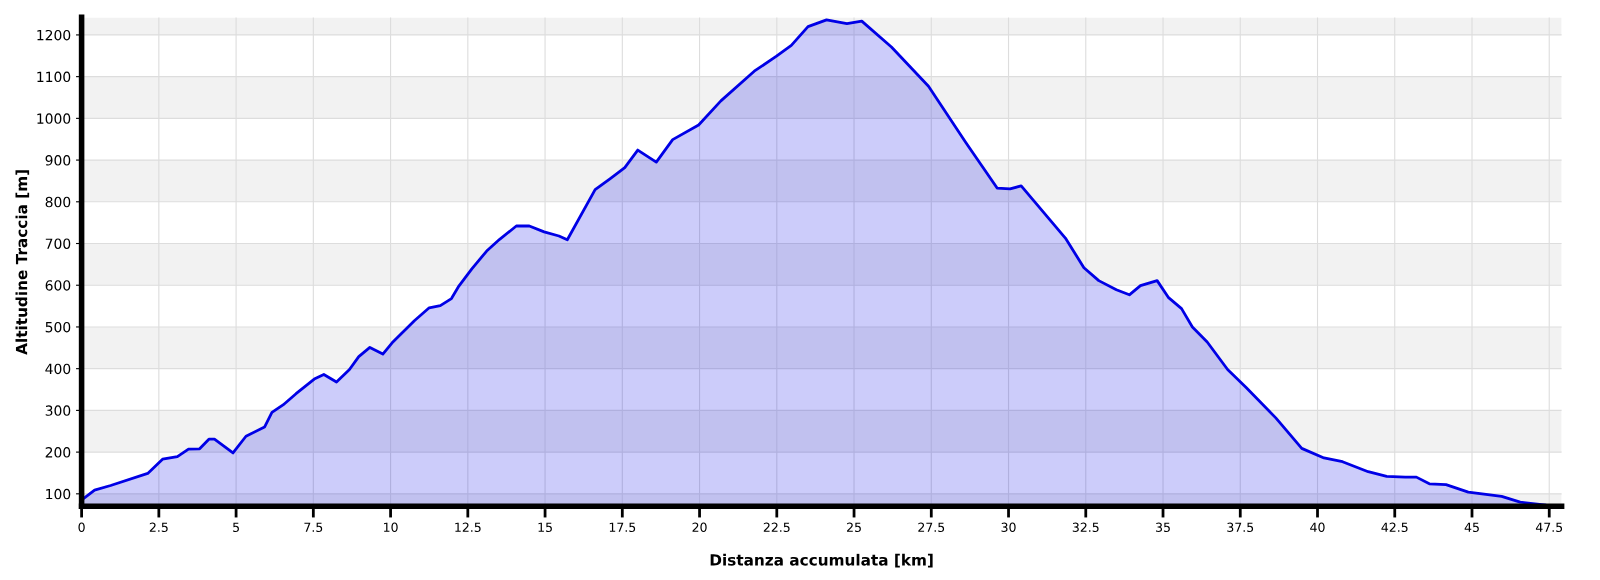  I want to click on x-tick-label: 22.5, so click(776, 527).